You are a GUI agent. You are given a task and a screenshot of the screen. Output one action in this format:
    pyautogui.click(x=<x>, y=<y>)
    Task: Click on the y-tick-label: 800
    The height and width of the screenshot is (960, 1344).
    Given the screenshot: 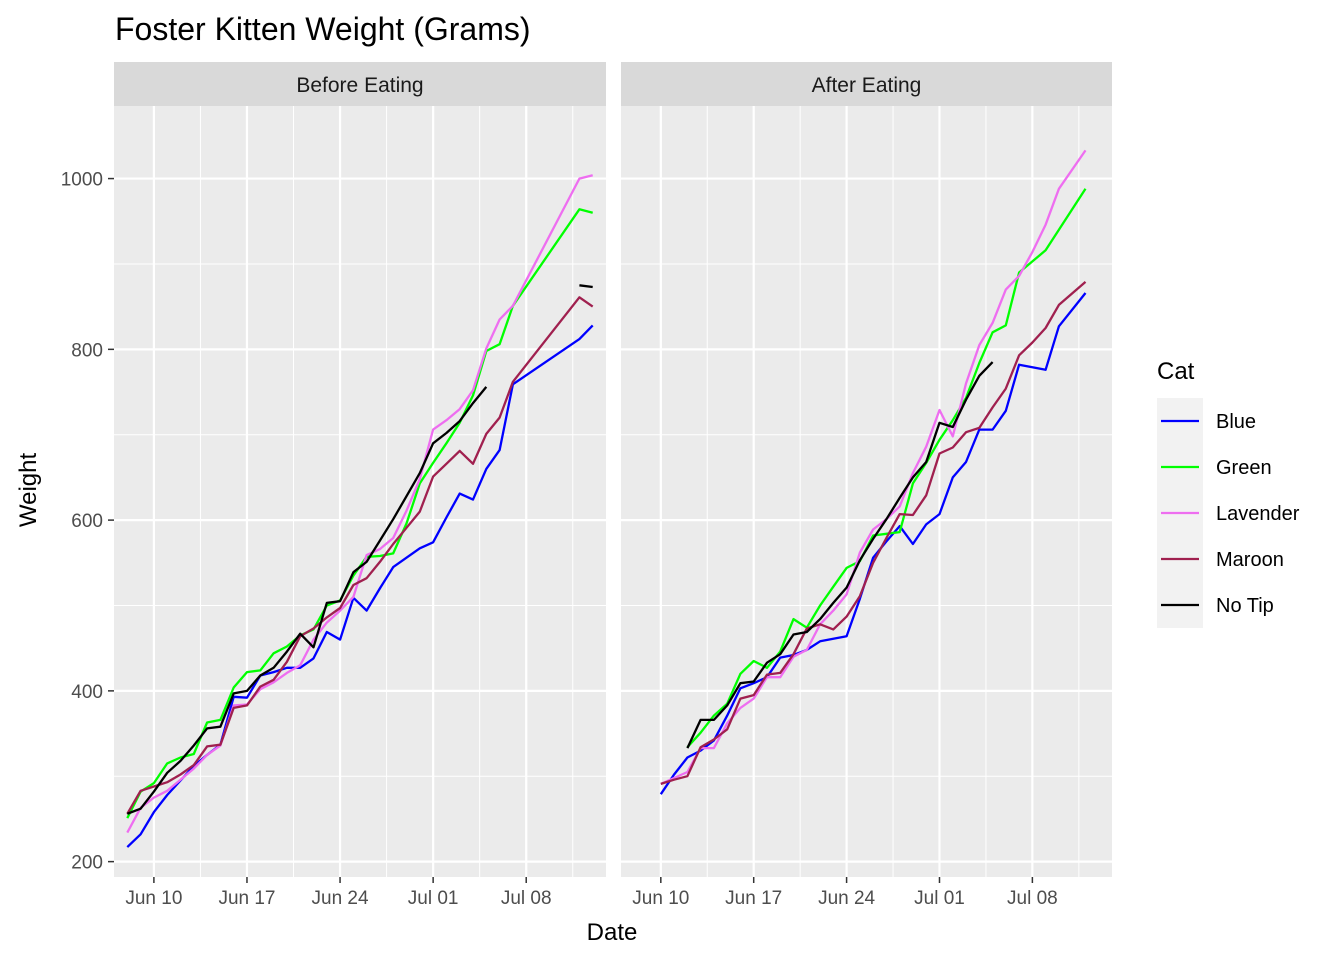 What is the action you would take?
    pyautogui.click(x=87, y=350)
    